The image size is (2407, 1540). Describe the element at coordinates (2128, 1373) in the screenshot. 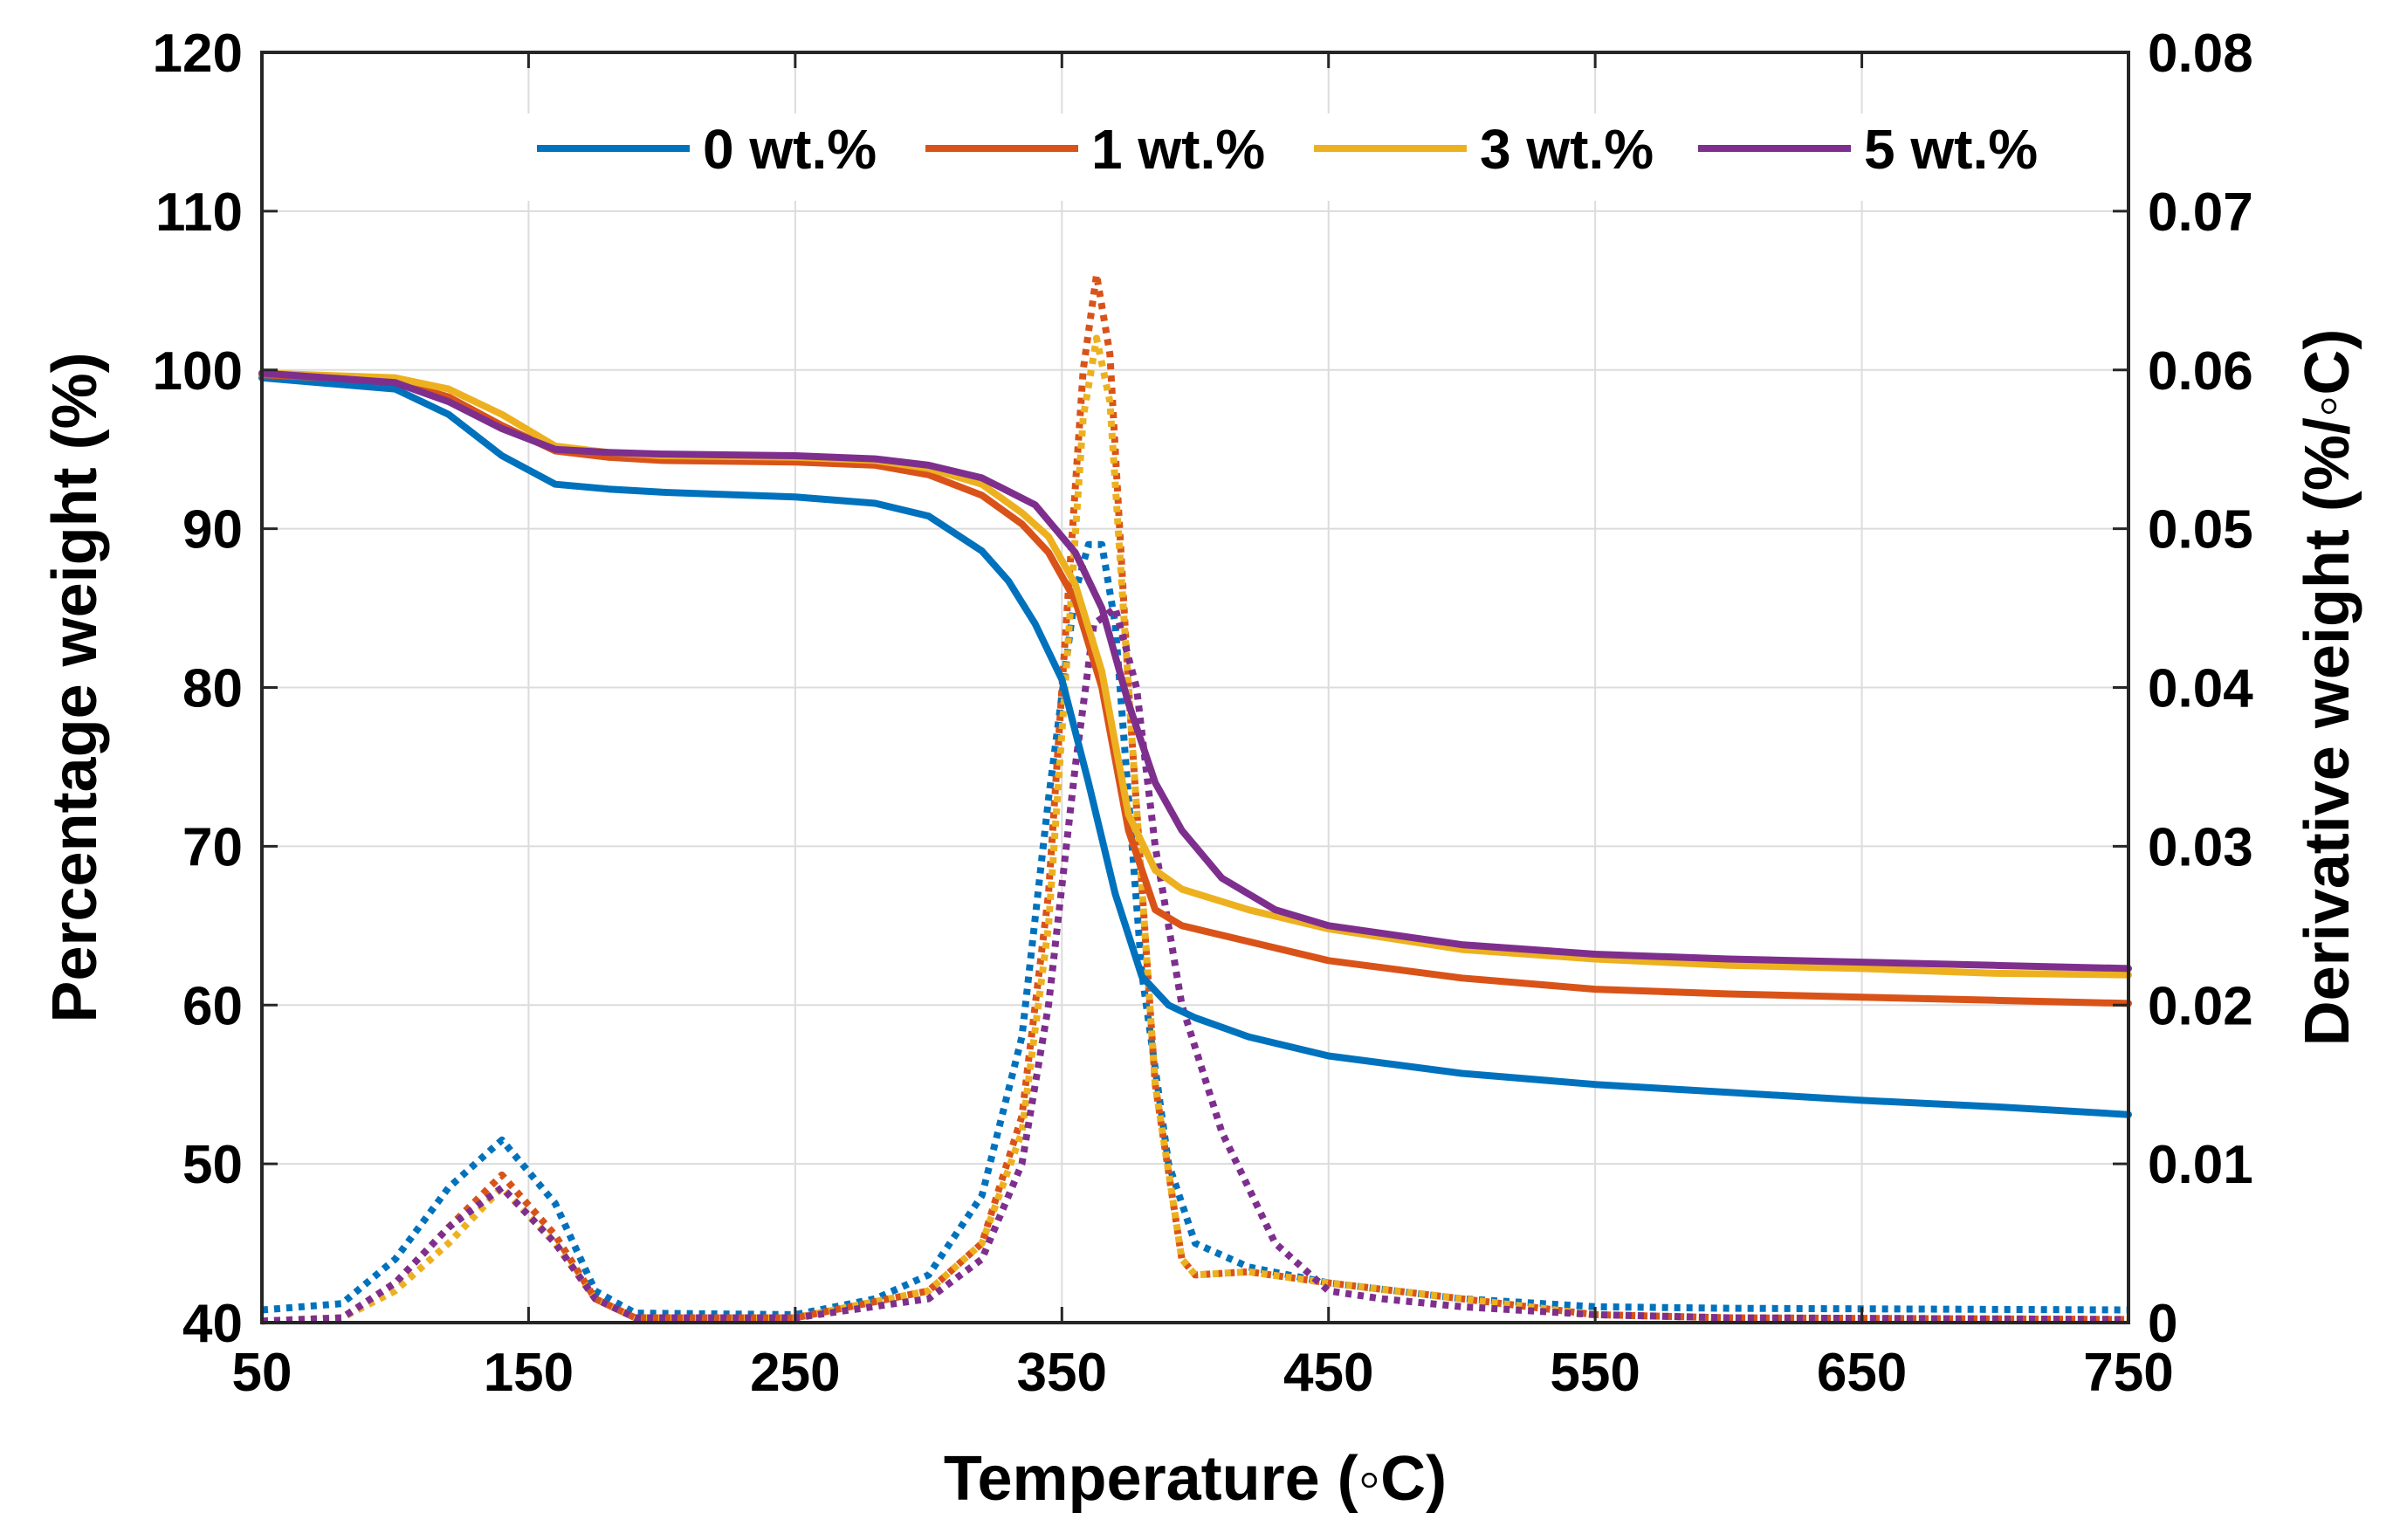

I see `x-tick-label: 750` at that location.